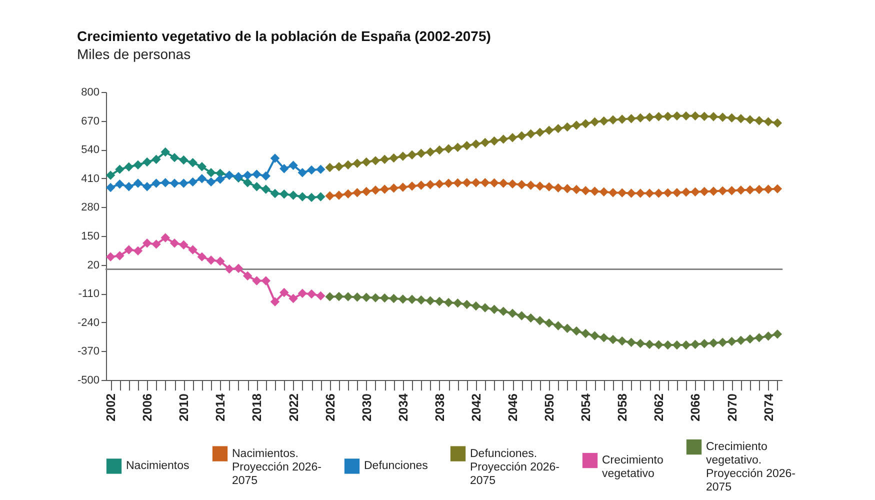  I want to click on x-tick-label: 2018, so click(257, 407).